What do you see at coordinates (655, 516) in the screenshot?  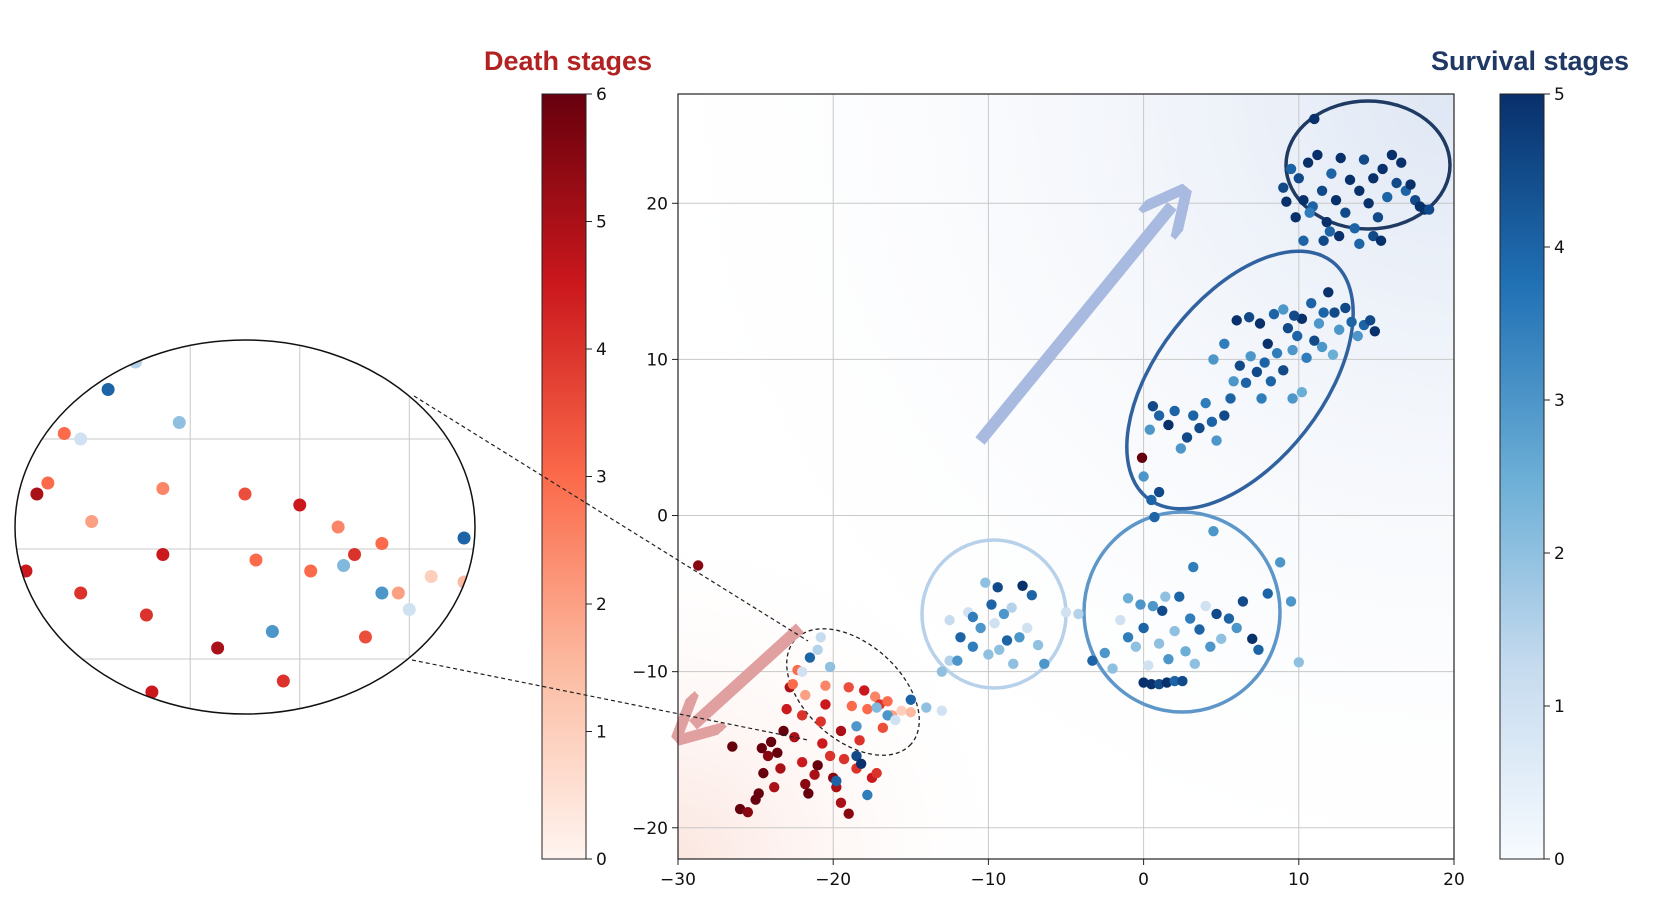 I see `y-axis: −20 −10 0 10 20` at bounding box center [655, 516].